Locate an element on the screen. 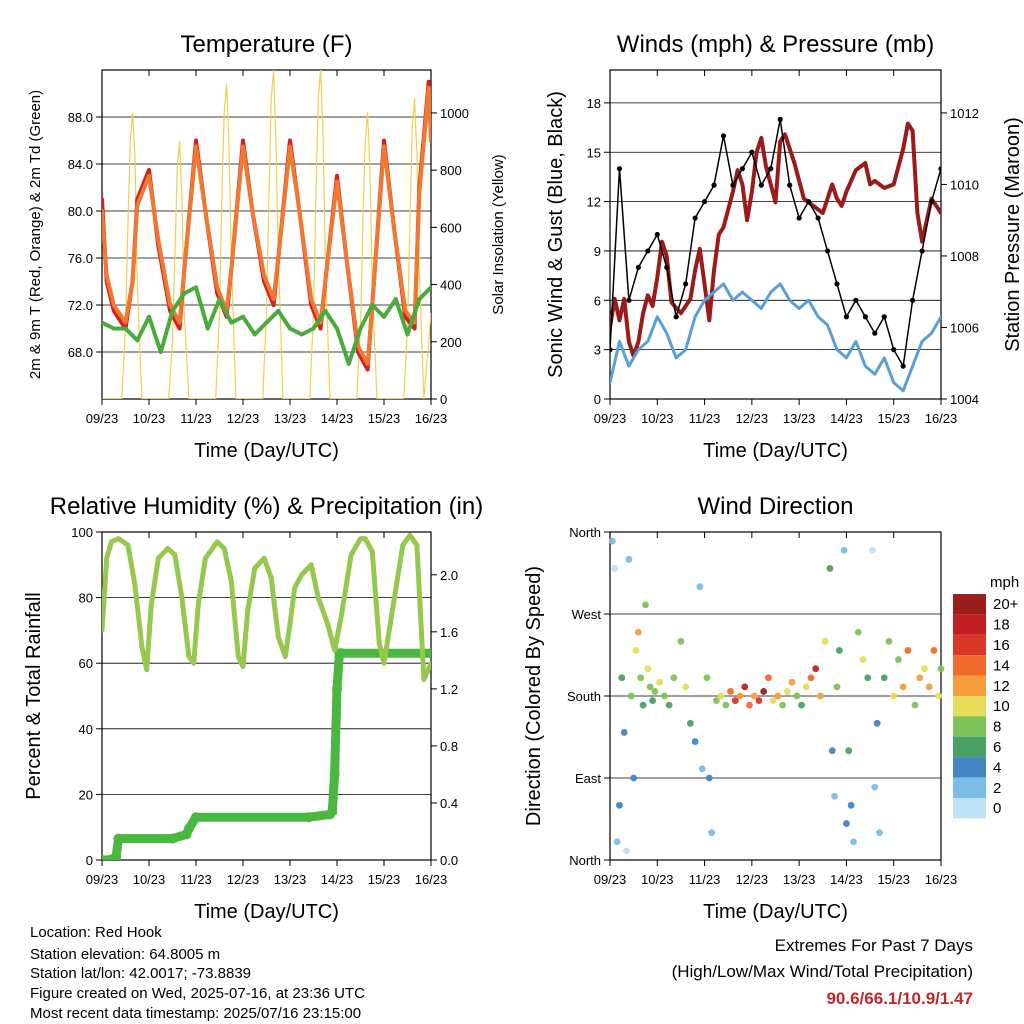 The image size is (1024, 1024). y-tick-label: South is located at coordinates (584, 696).